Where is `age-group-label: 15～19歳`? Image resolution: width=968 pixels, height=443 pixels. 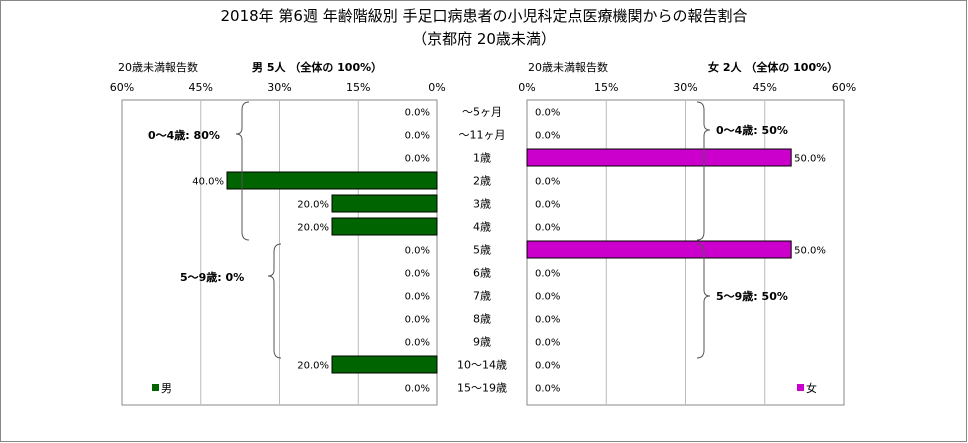
age-group-label: 15～19歳 is located at coordinates (482, 388).